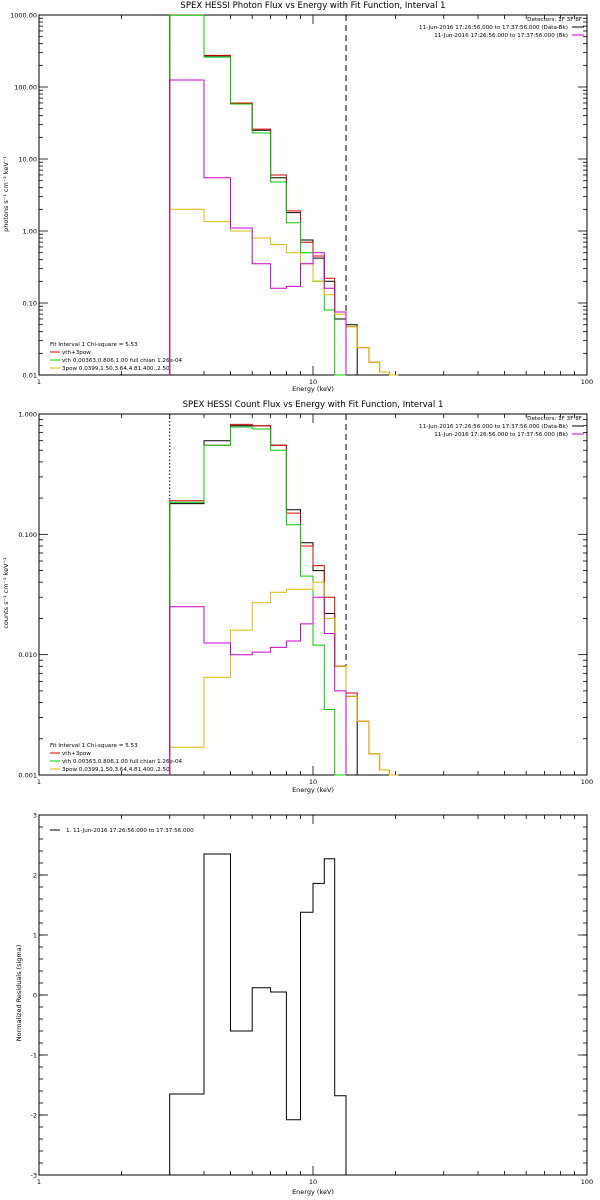 Image resolution: width=600 pixels, height=1200 pixels. What do you see at coordinates (34, 1056) in the screenshot?
I see `y-tick-label: -1` at bounding box center [34, 1056].